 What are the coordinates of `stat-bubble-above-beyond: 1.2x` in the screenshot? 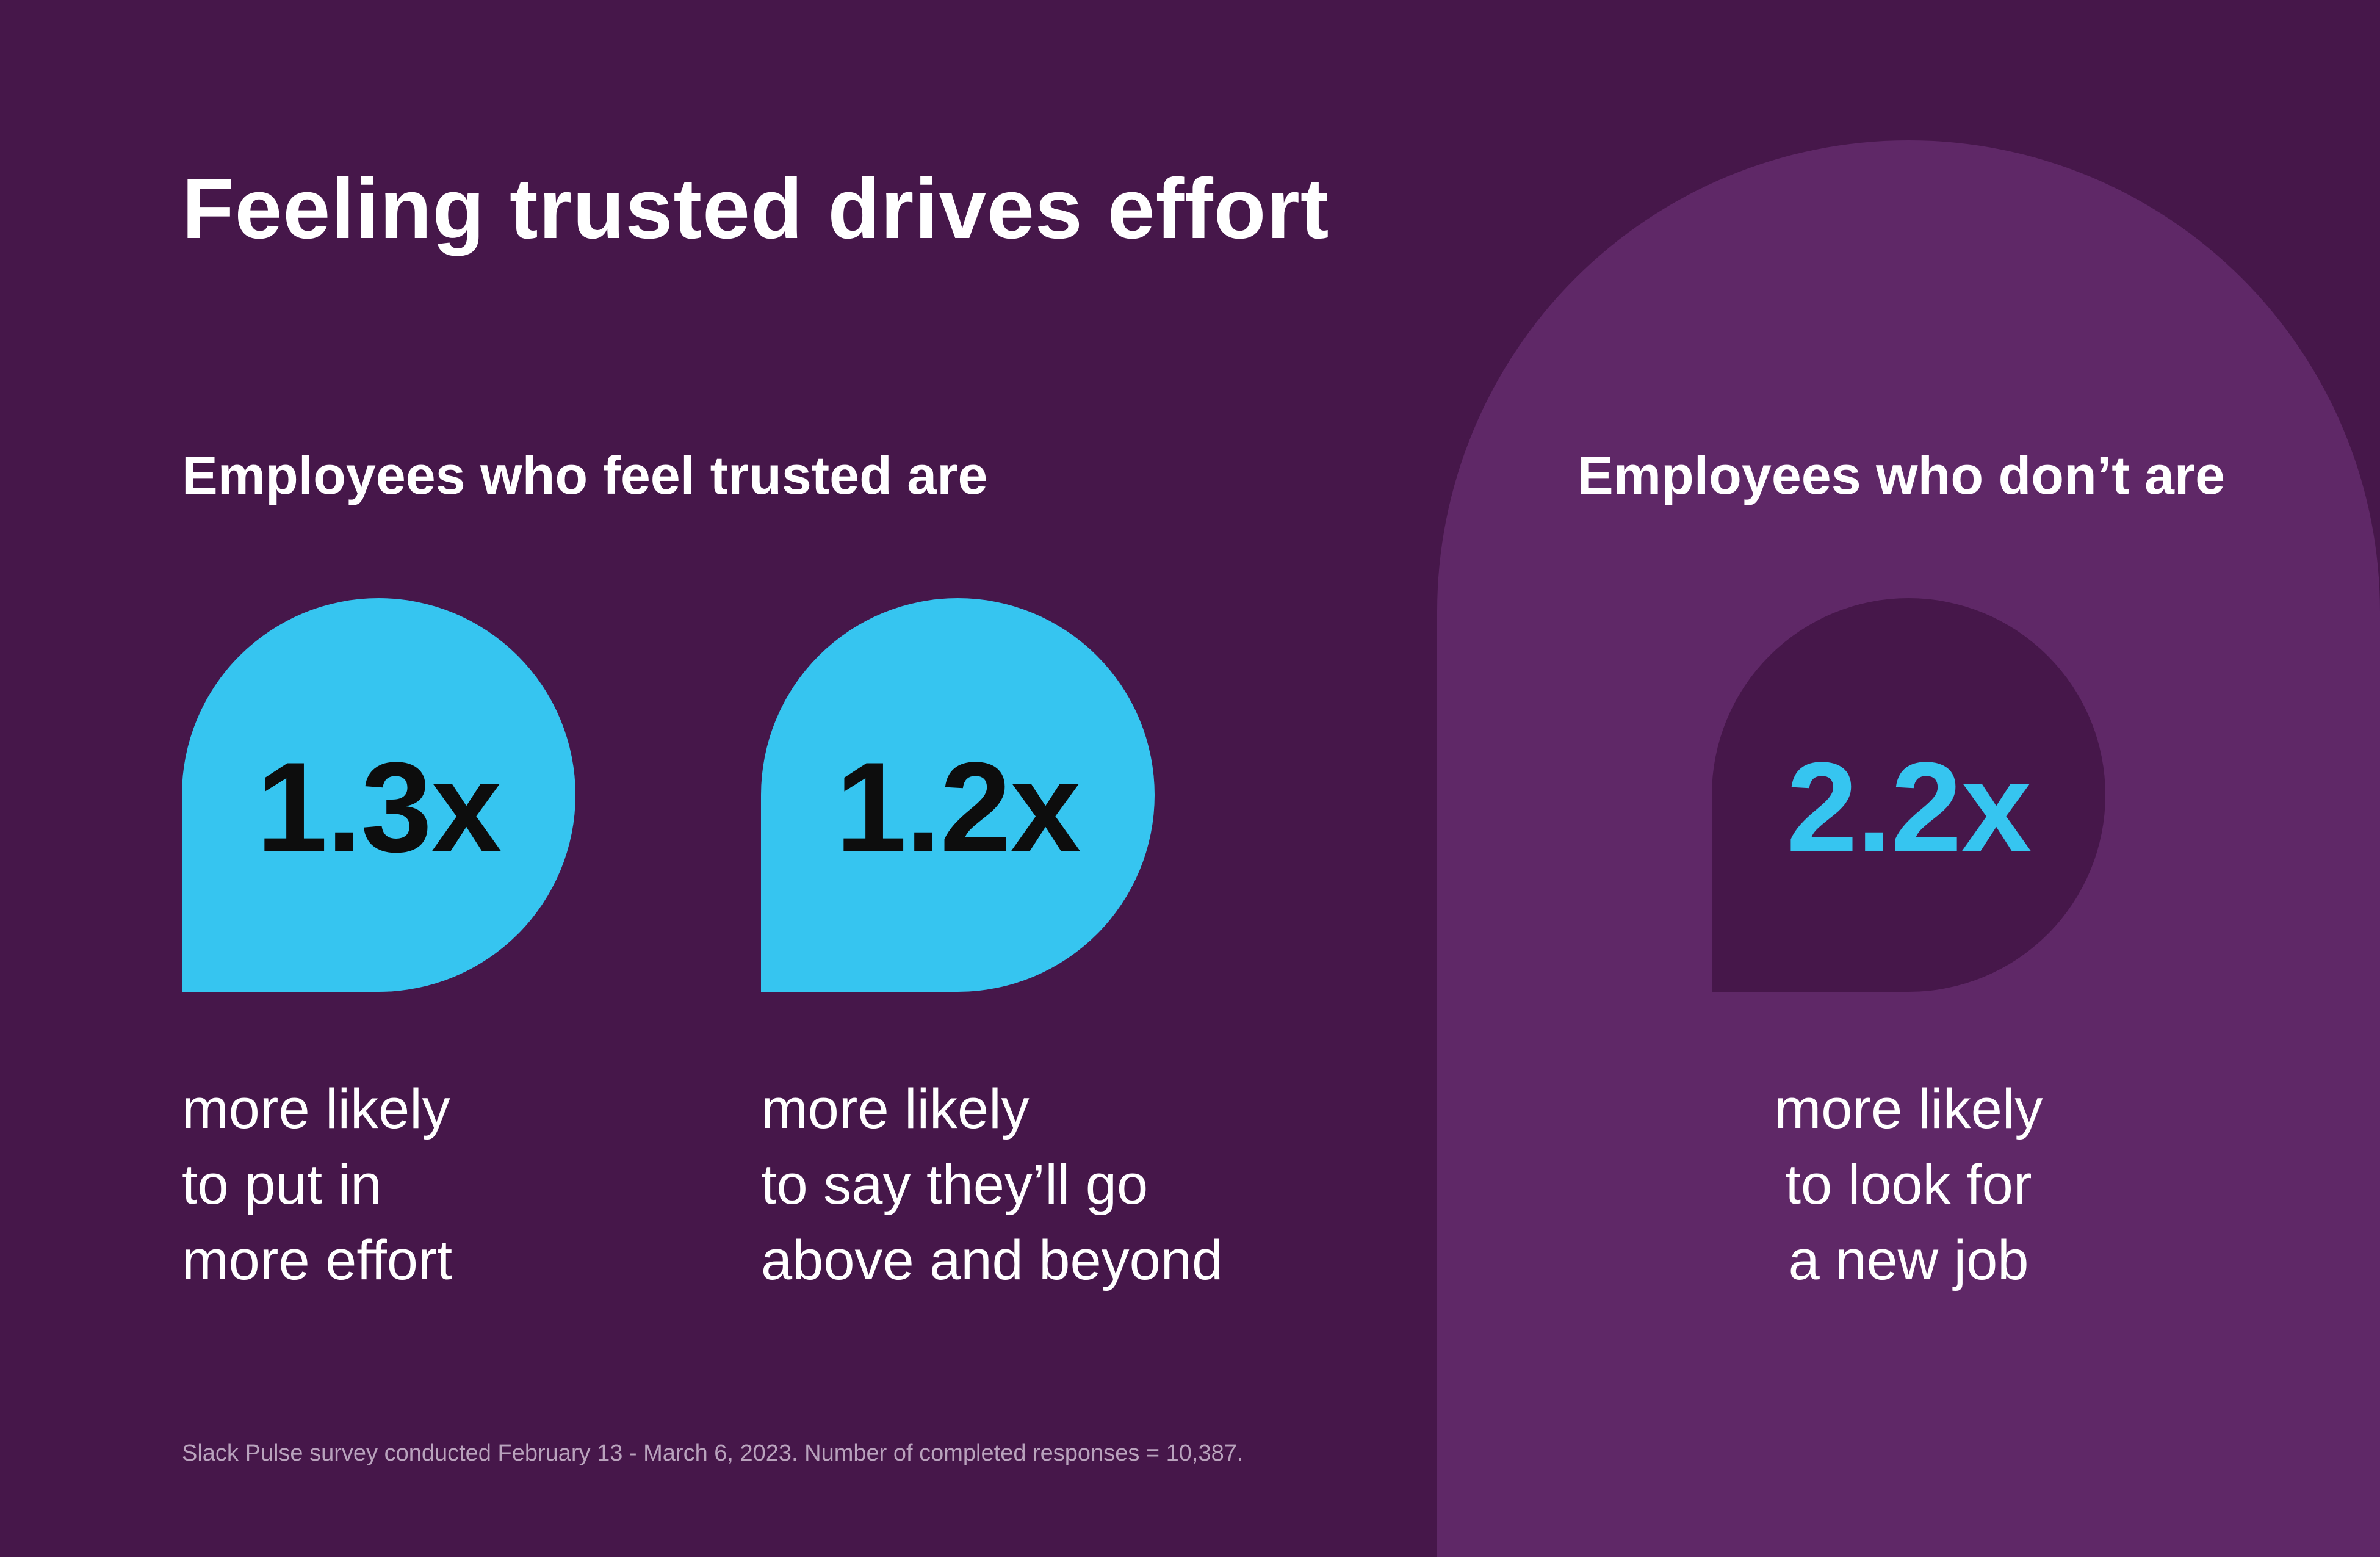 It's located at (958, 795).